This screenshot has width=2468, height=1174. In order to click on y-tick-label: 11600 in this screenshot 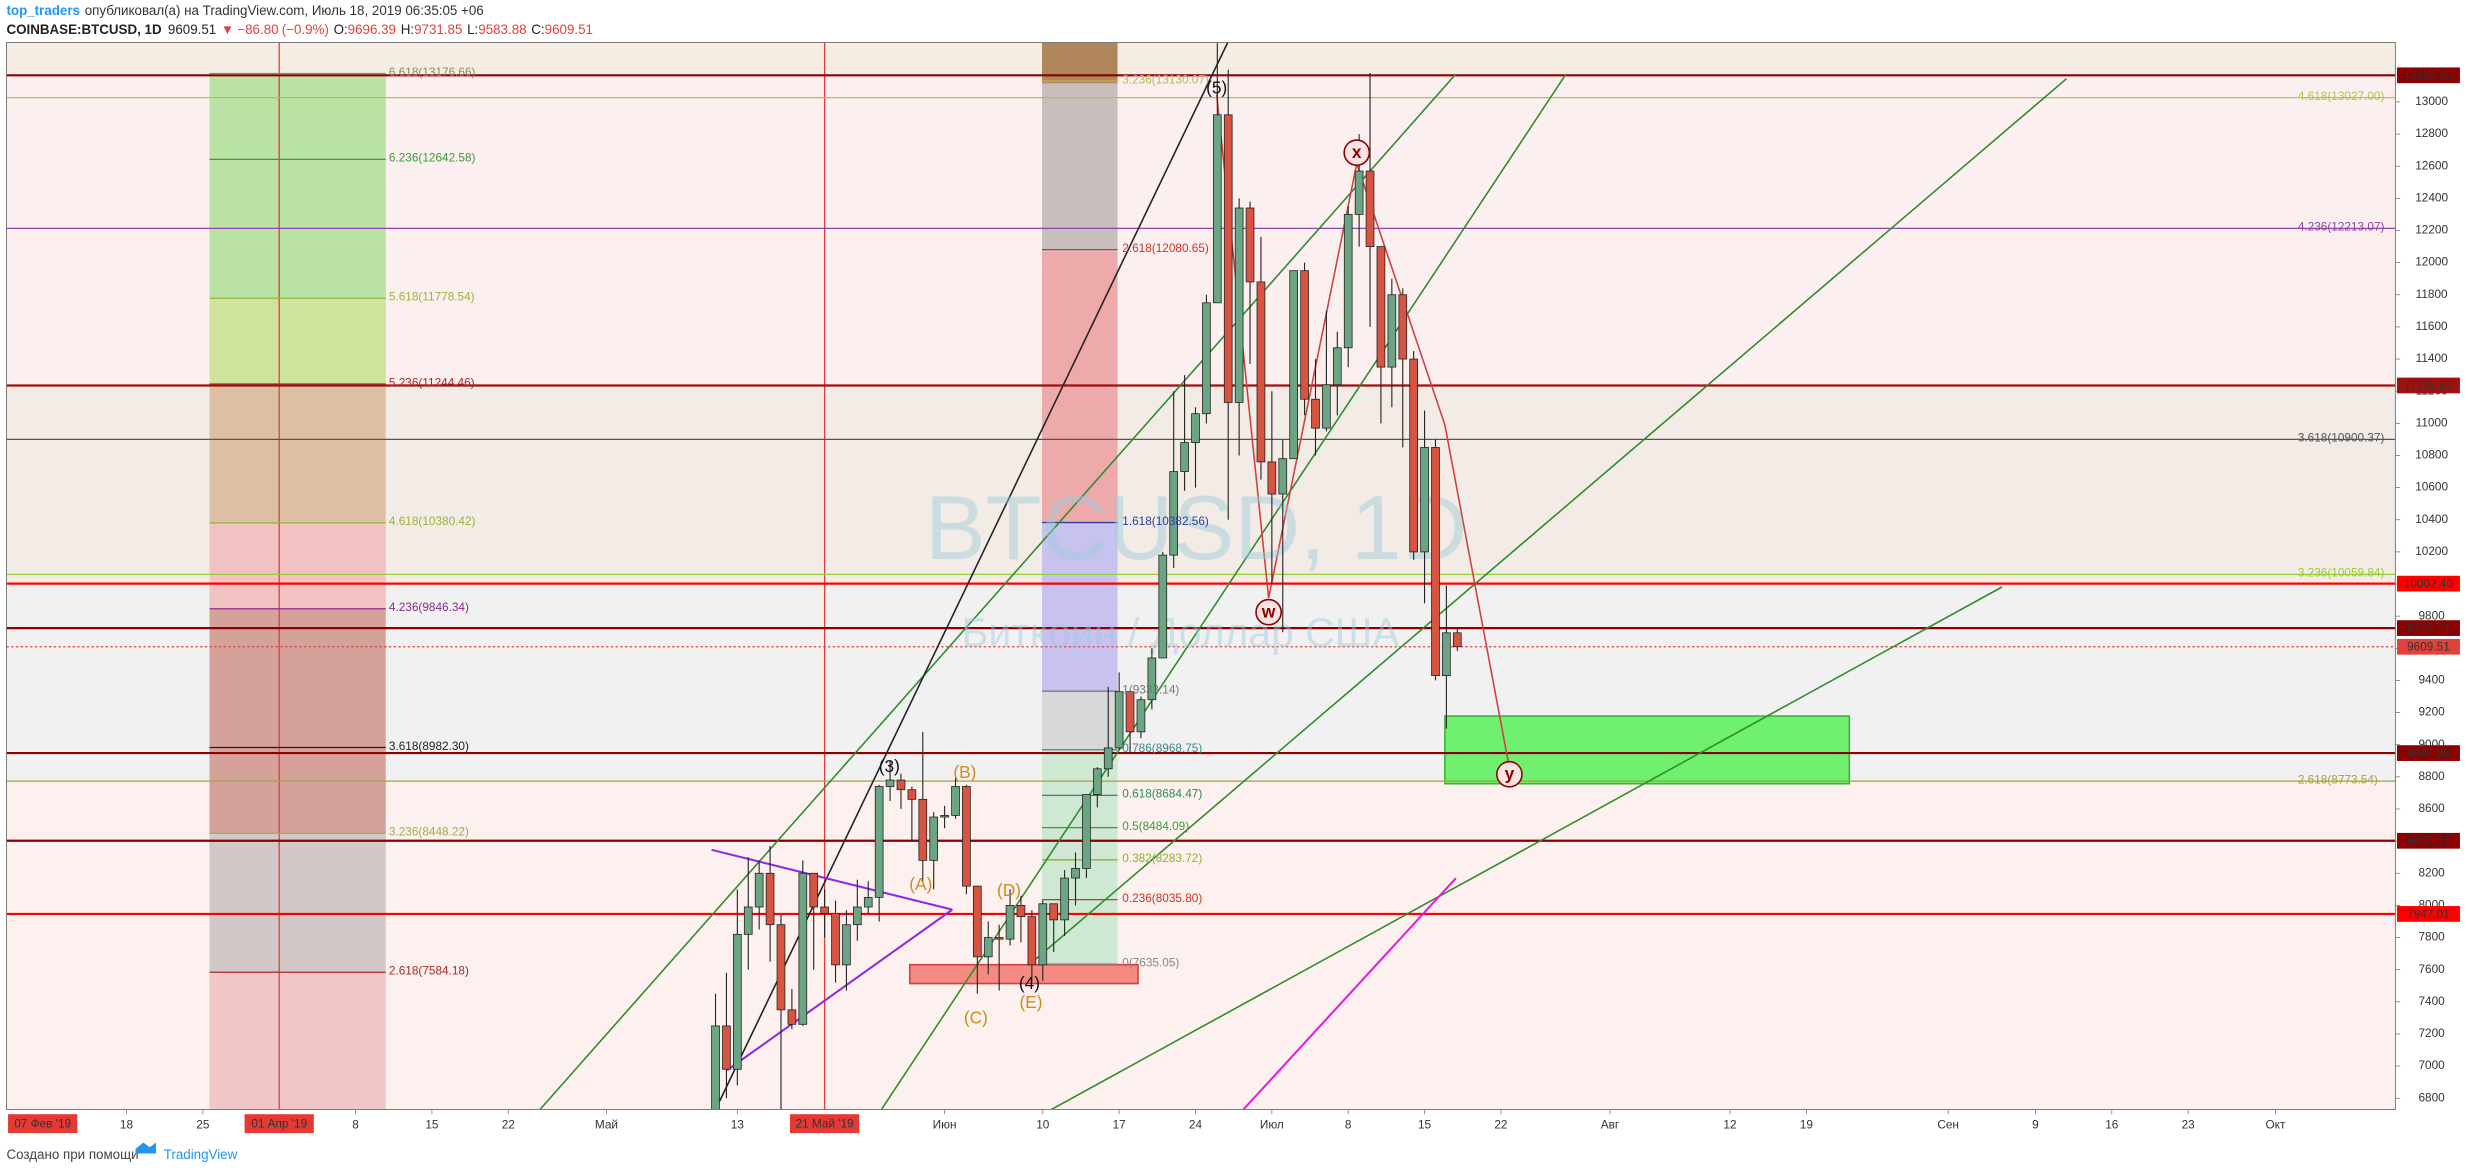, I will do `click(2432, 326)`.